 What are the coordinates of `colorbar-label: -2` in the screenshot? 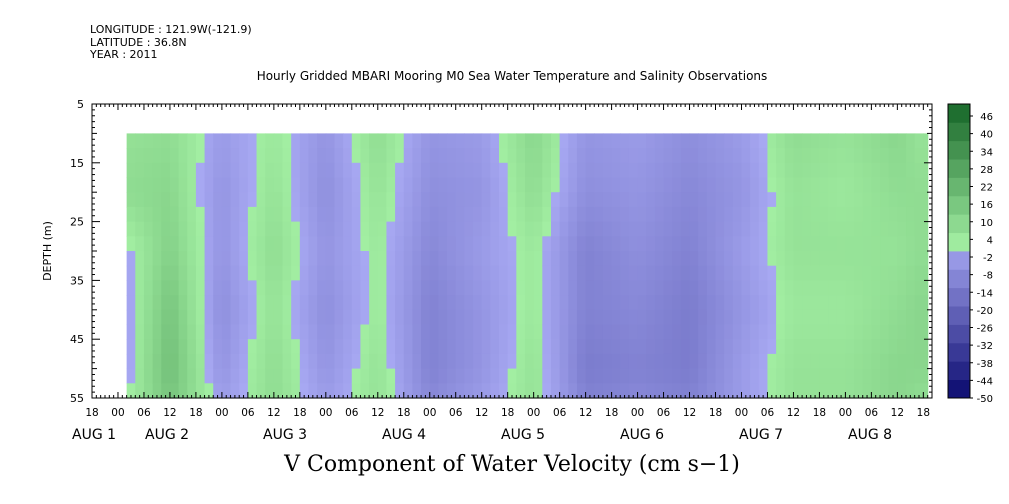 It's located at (988, 258).